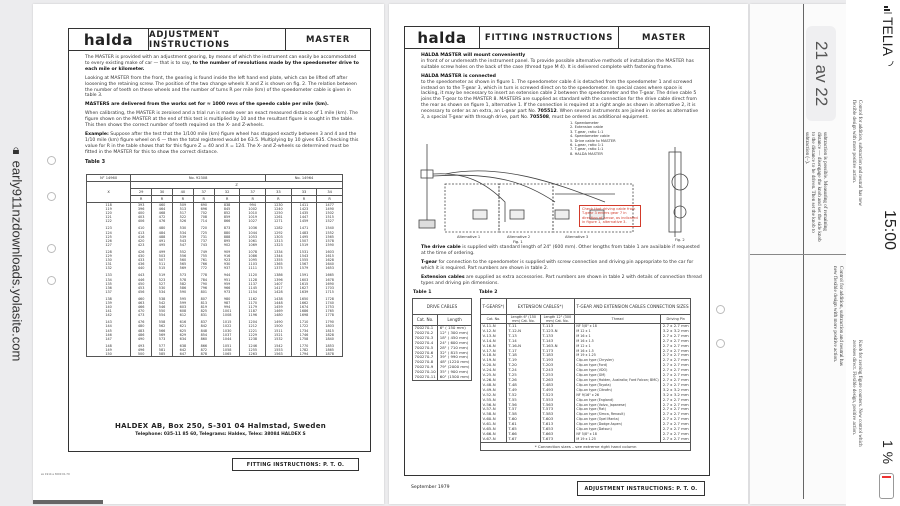 Image resolution: width=900 pixels, height=506 pixels. What do you see at coordinates (55, 474) in the screenshot?
I see `print-code: ex 1914 e 3000 01.79` at bounding box center [55, 474].